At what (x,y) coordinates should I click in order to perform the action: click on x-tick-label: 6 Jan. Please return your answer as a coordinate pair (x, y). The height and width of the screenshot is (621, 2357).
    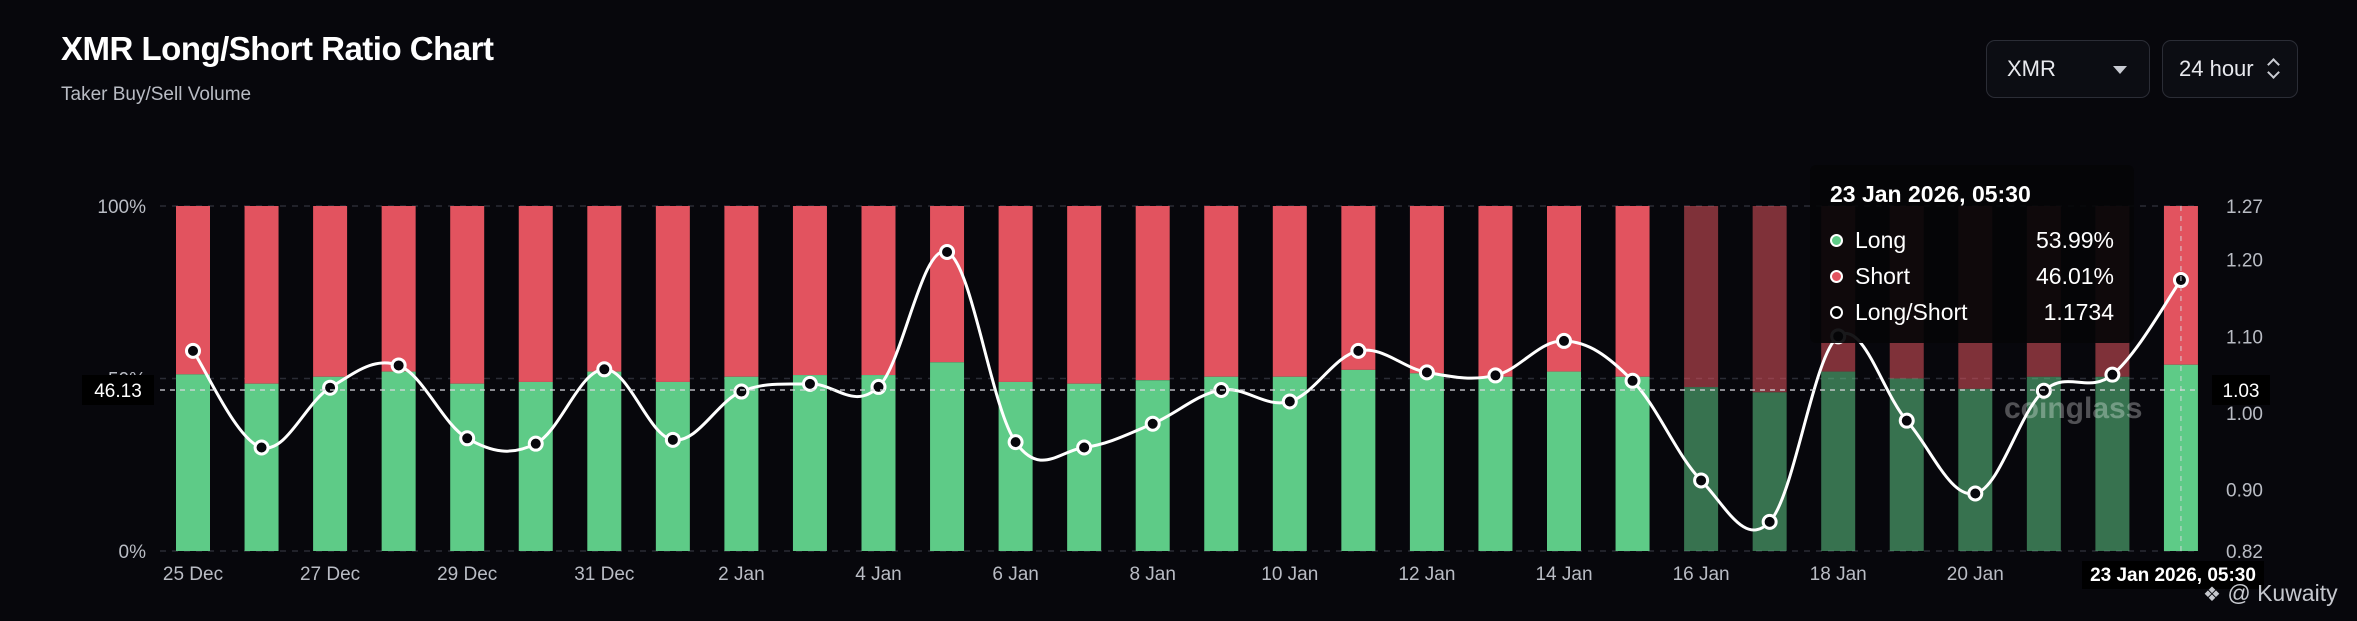
    Looking at the image, I should click on (1015, 574).